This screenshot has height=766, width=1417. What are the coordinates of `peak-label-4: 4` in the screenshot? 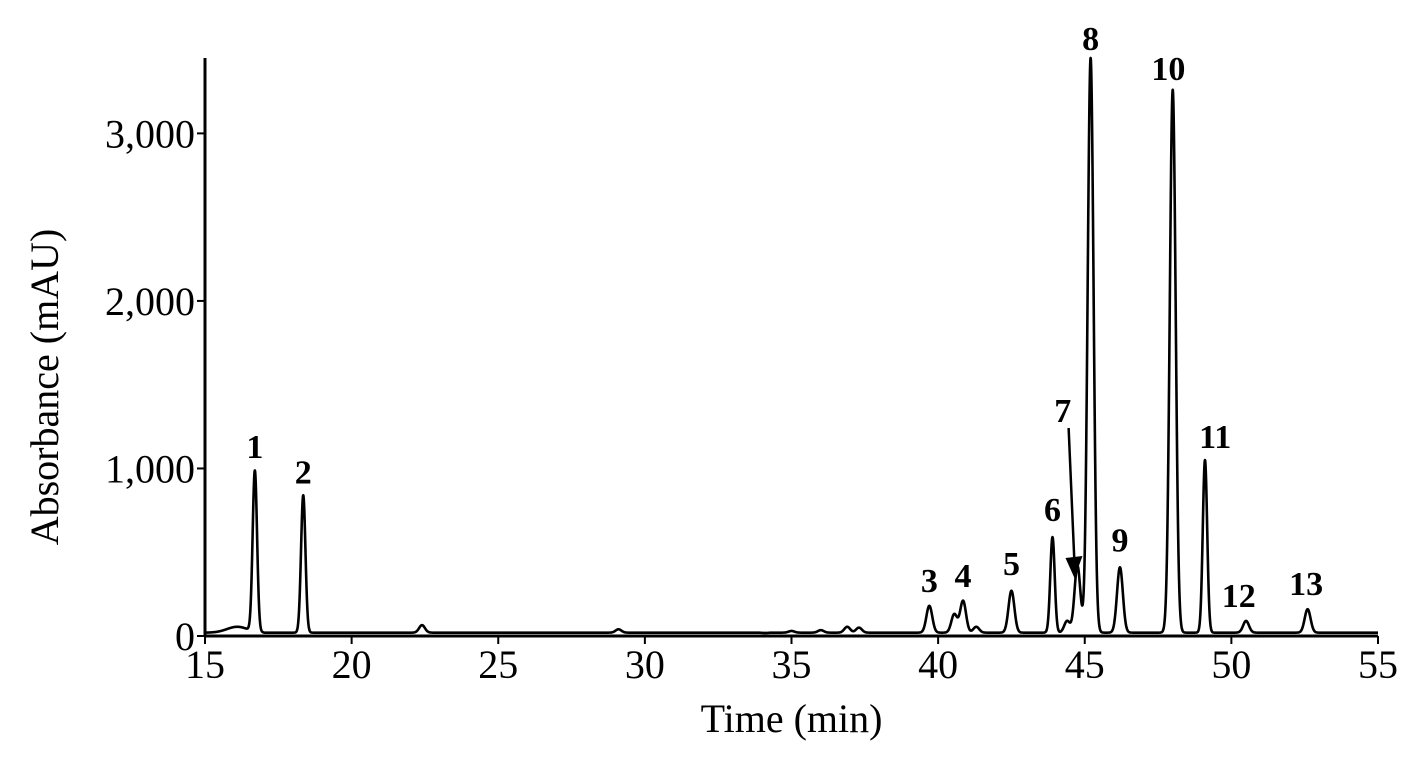 It's located at (963, 576).